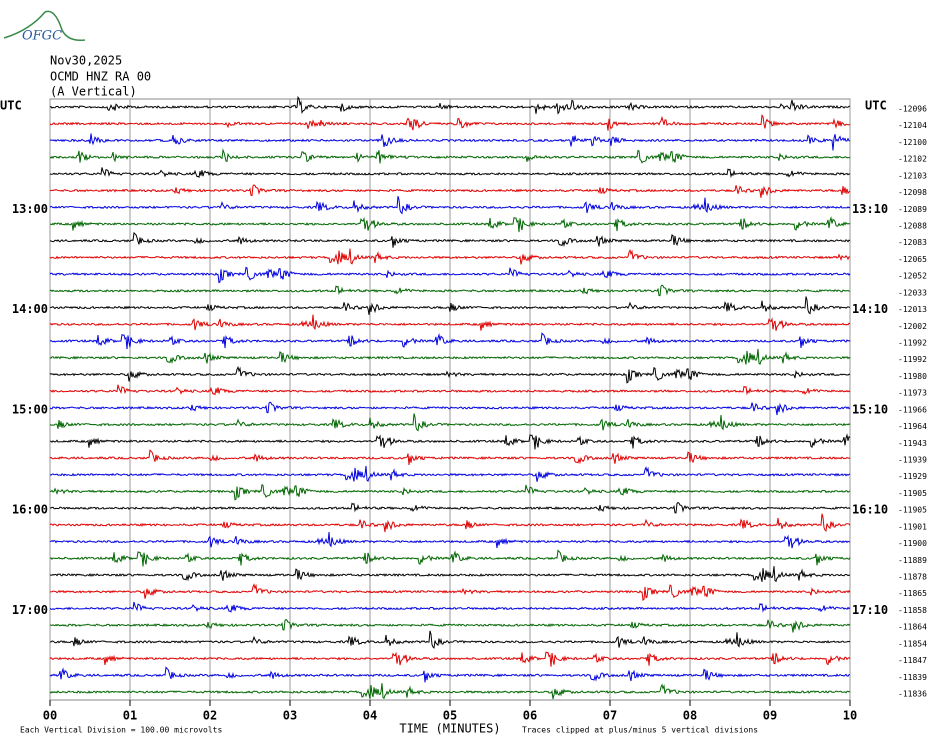 Image resolution: width=930 pixels, height=744 pixels. I want to click on trace-offset: -12013, so click(912, 309).